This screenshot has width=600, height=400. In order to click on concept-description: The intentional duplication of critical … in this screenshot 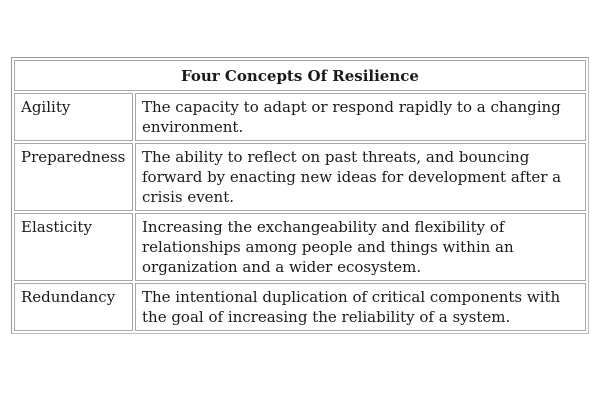, I will do `click(360, 307)`.